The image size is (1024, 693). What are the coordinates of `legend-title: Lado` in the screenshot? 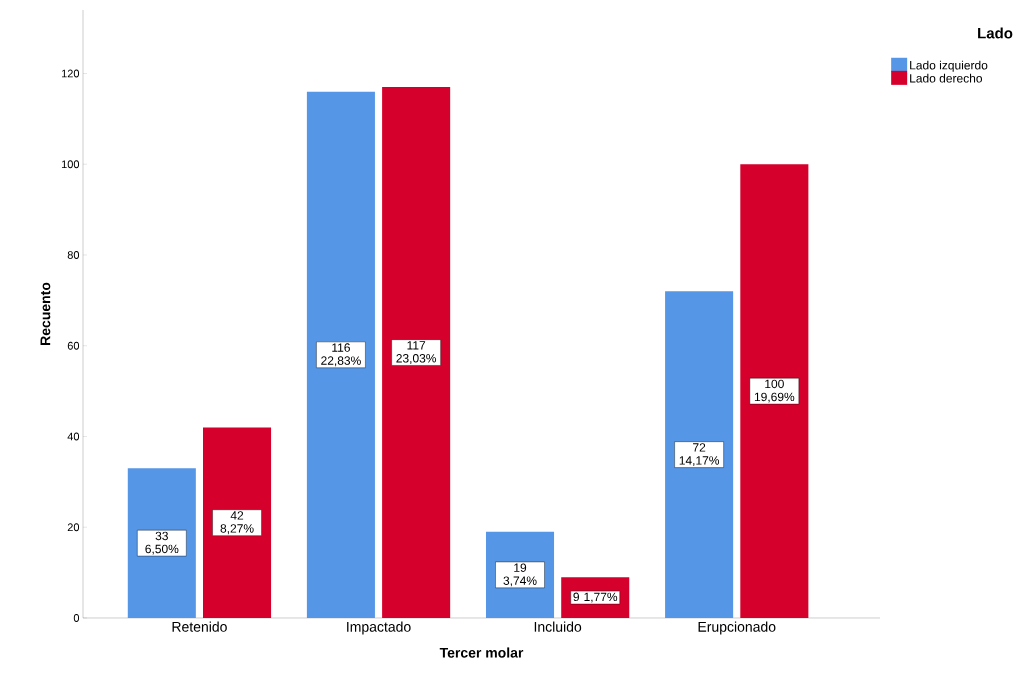 It's located at (995, 33).